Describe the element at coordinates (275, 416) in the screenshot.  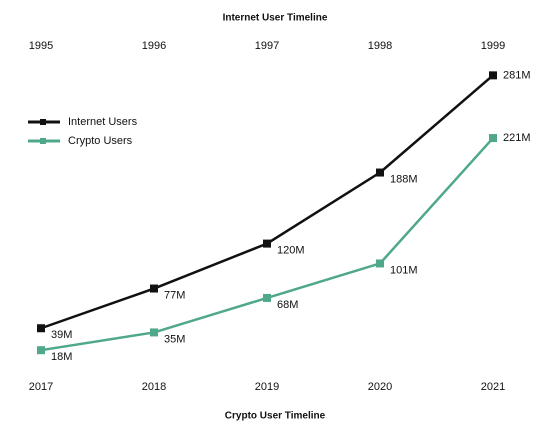
I see `bottom-axis-title: Crypto User Timeline` at that location.